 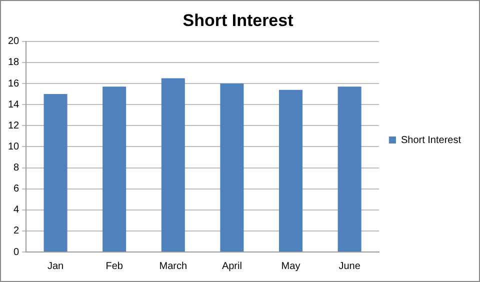 I want to click on y-tick-label: 14, so click(x=14, y=104).